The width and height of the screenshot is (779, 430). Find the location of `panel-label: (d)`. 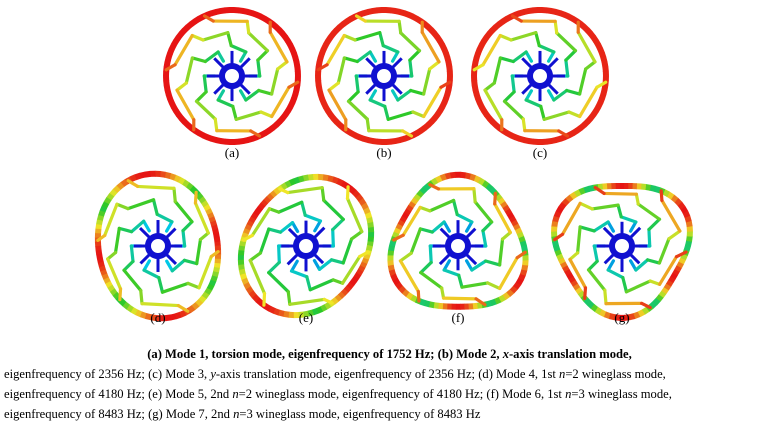

panel-label: (d) is located at coordinates (157, 317).